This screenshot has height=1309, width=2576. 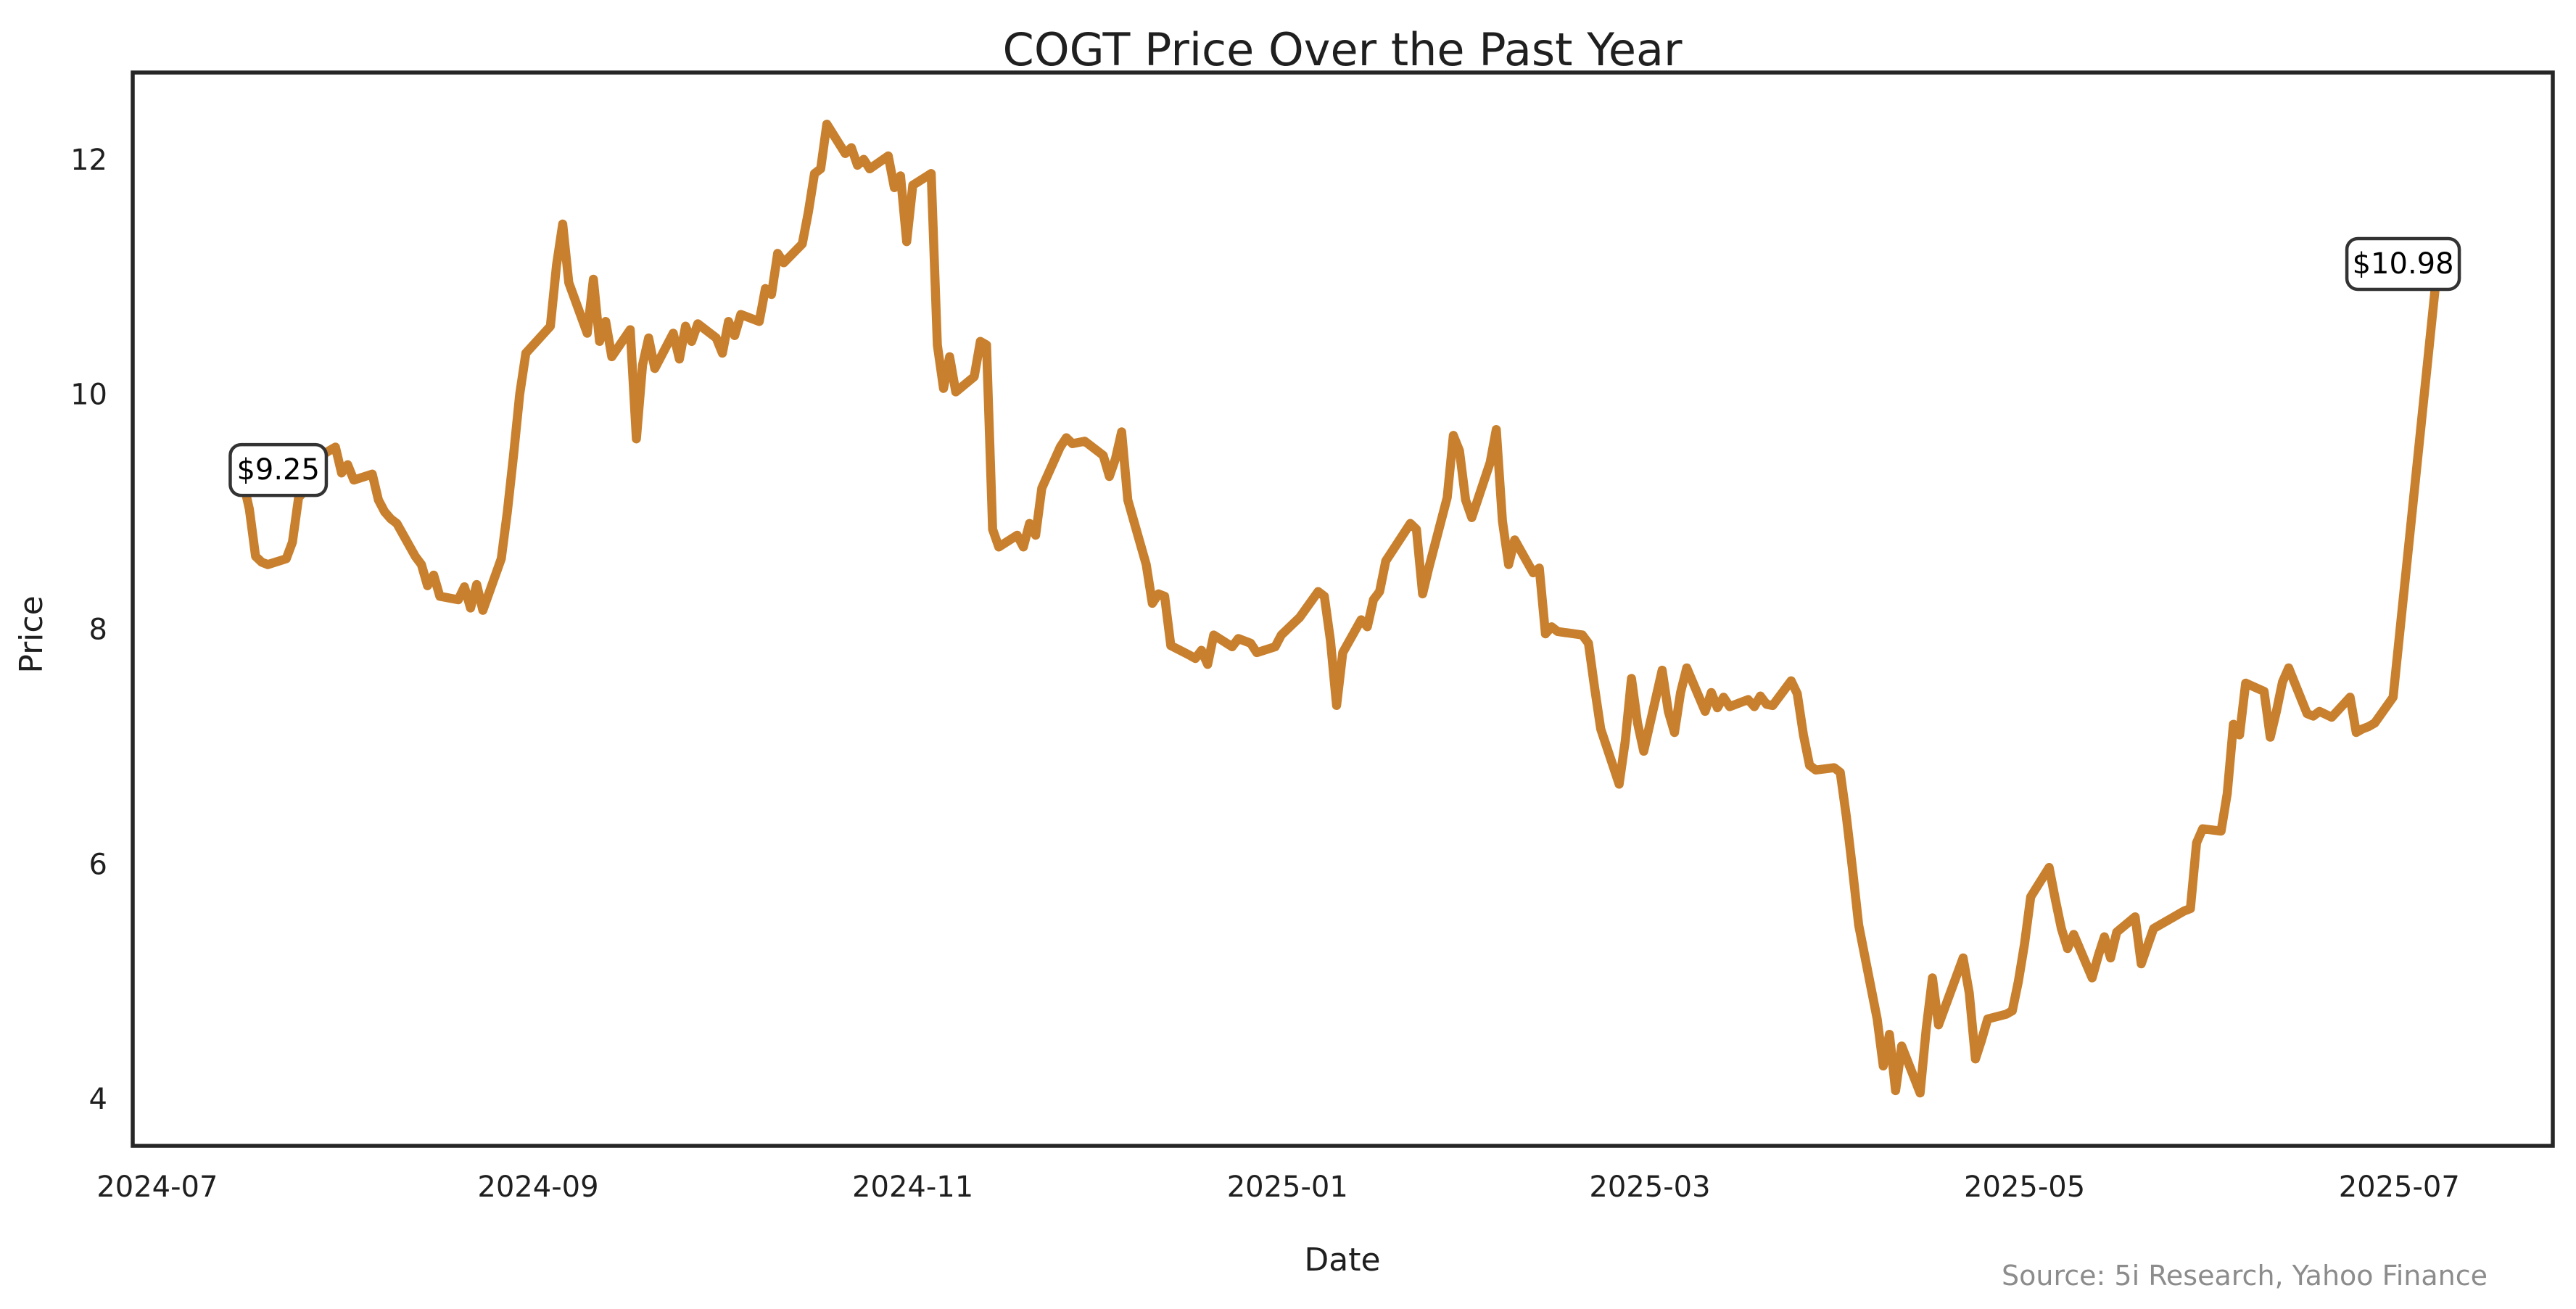 I want to click on y-tick-label: 4, so click(x=98, y=1099).